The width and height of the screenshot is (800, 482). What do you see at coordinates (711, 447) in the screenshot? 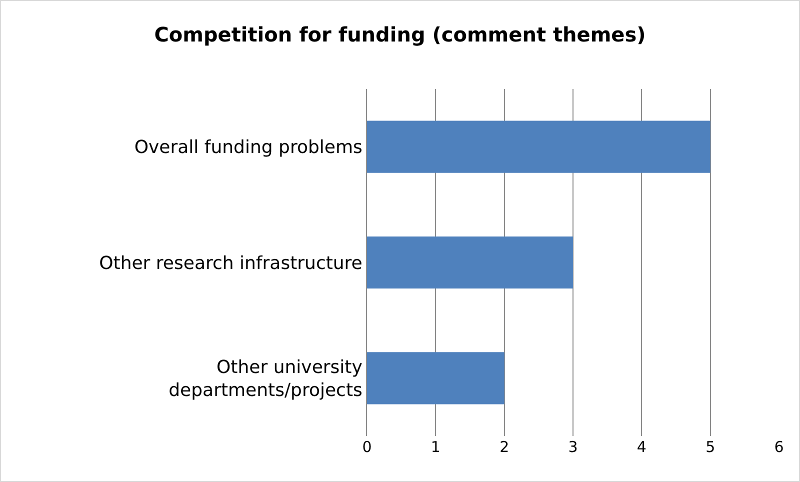
I see `x-tick-label: 5` at bounding box center [711, 447].